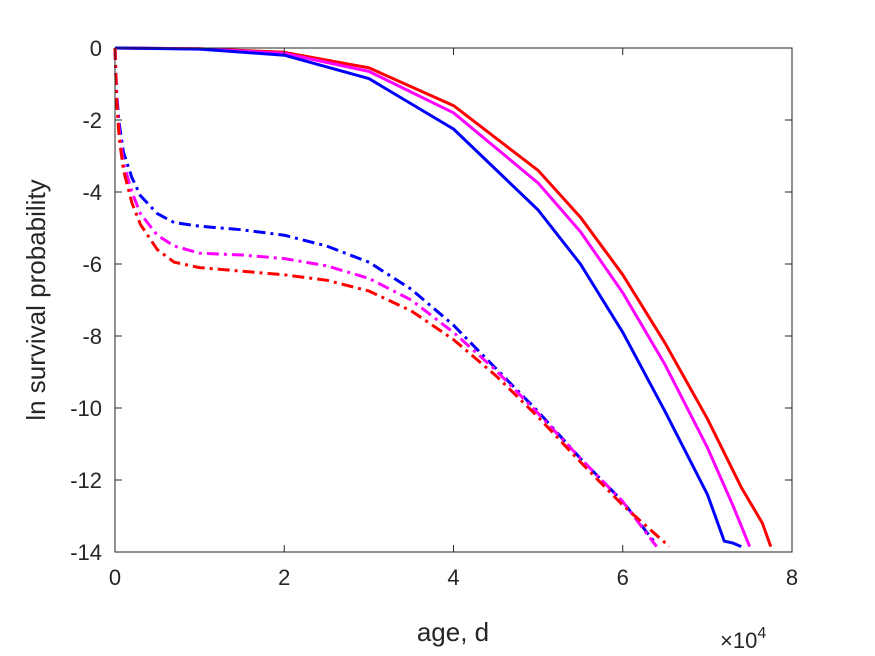 The image size is (875, 656). What do you see at coordinates (623, 577) in the screenshot?
I see `x-tick-label: 6` at bounding box center [623, 577].